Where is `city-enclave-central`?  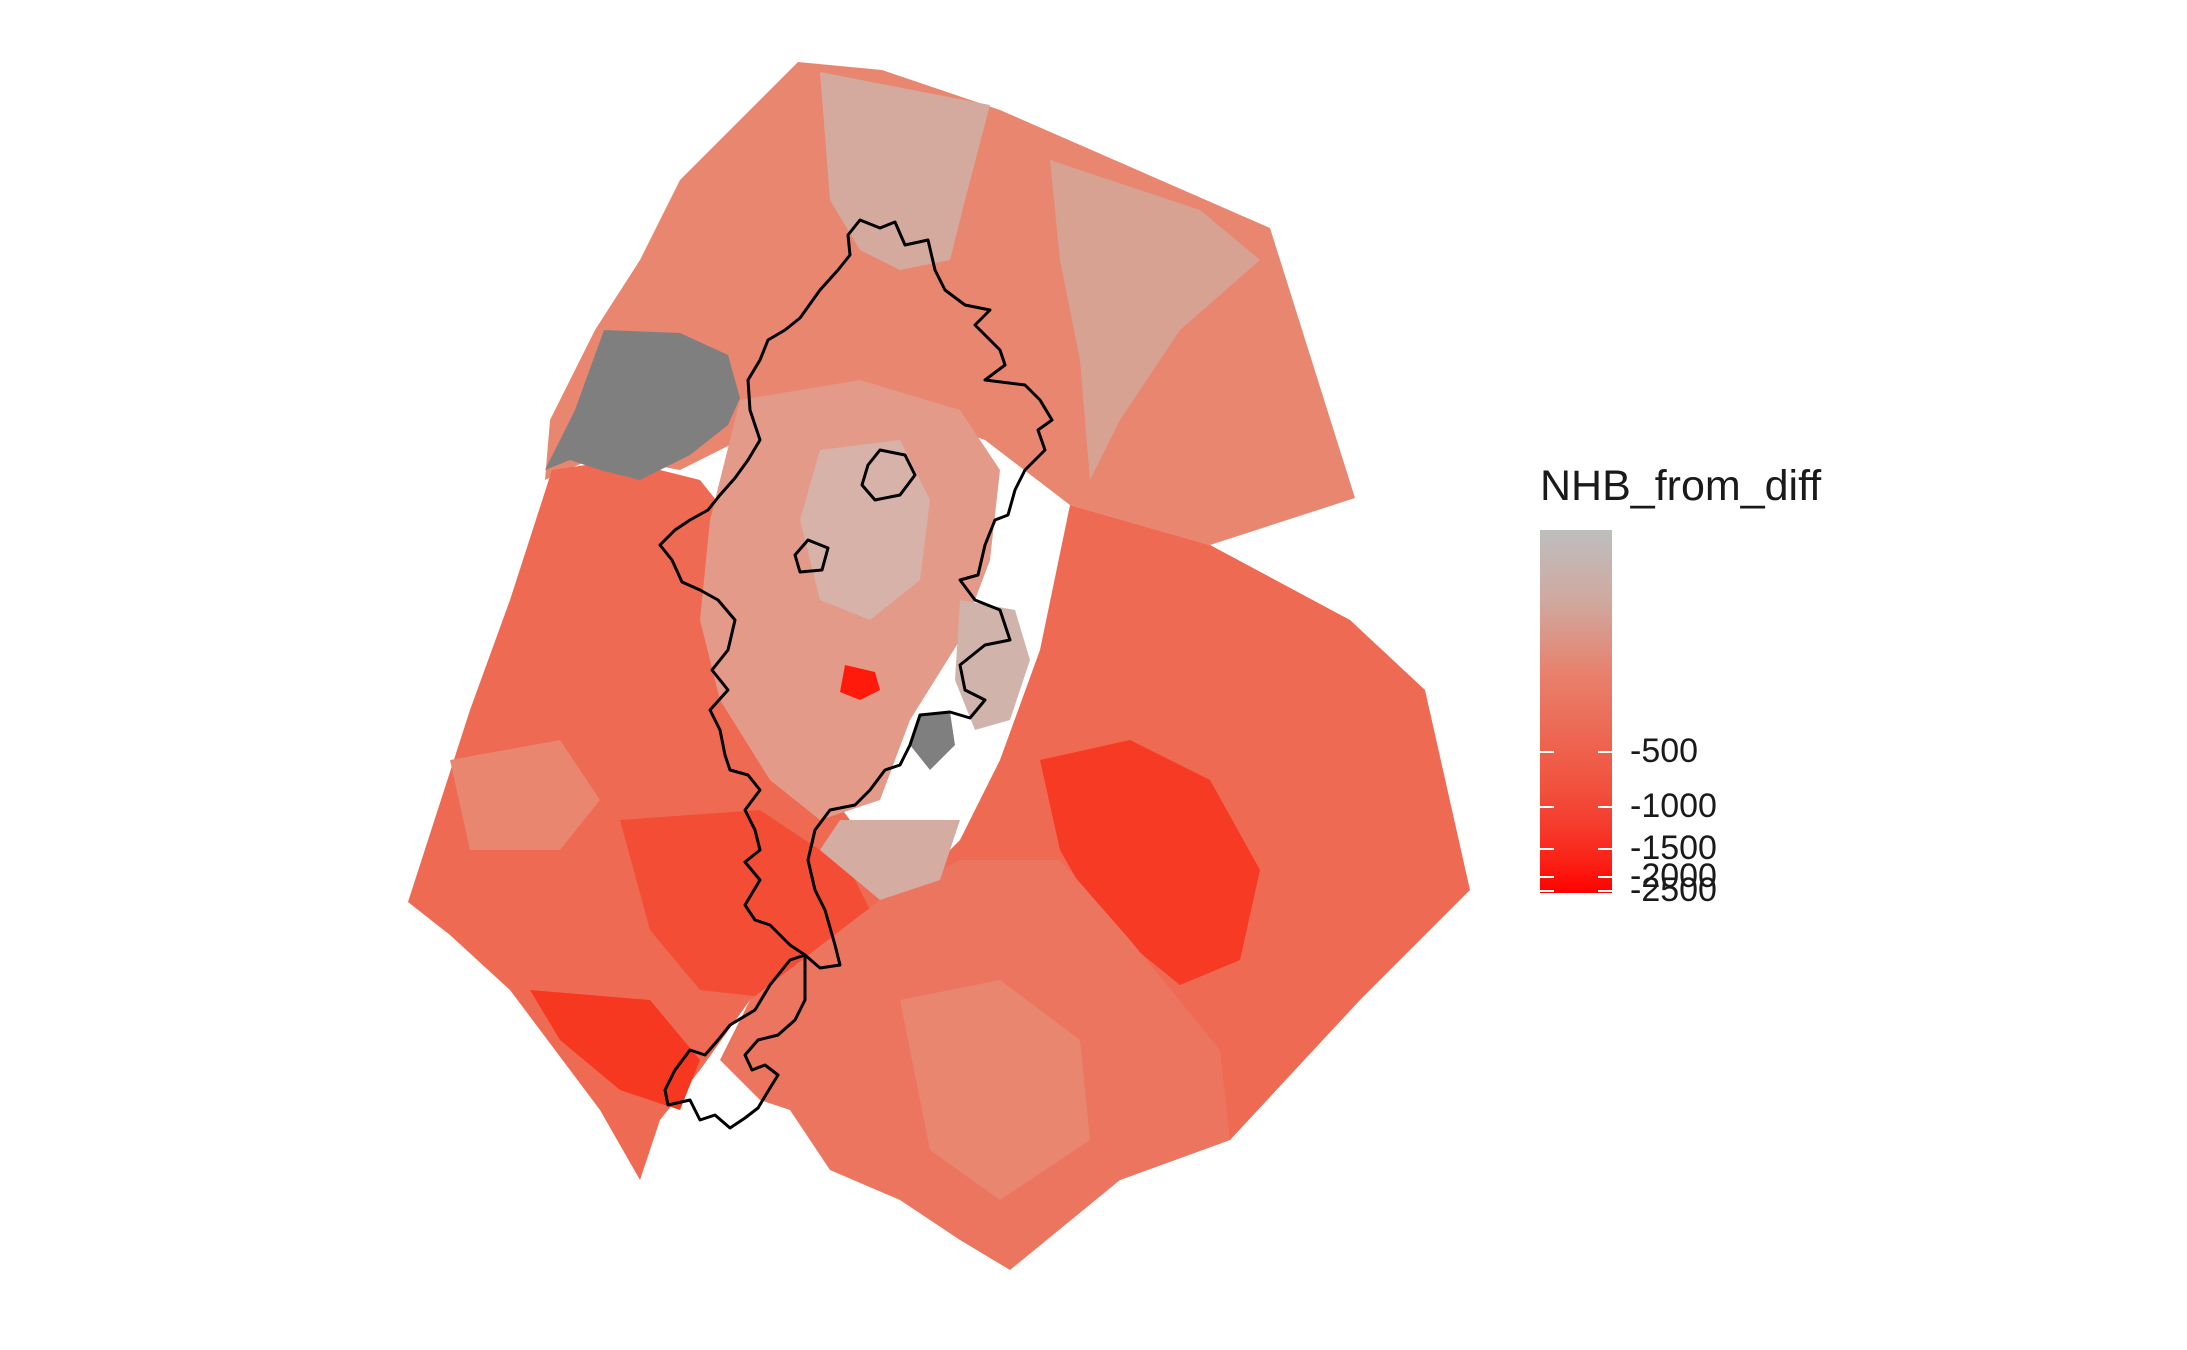 city-enclave-central is located at coordinates (811, 556).